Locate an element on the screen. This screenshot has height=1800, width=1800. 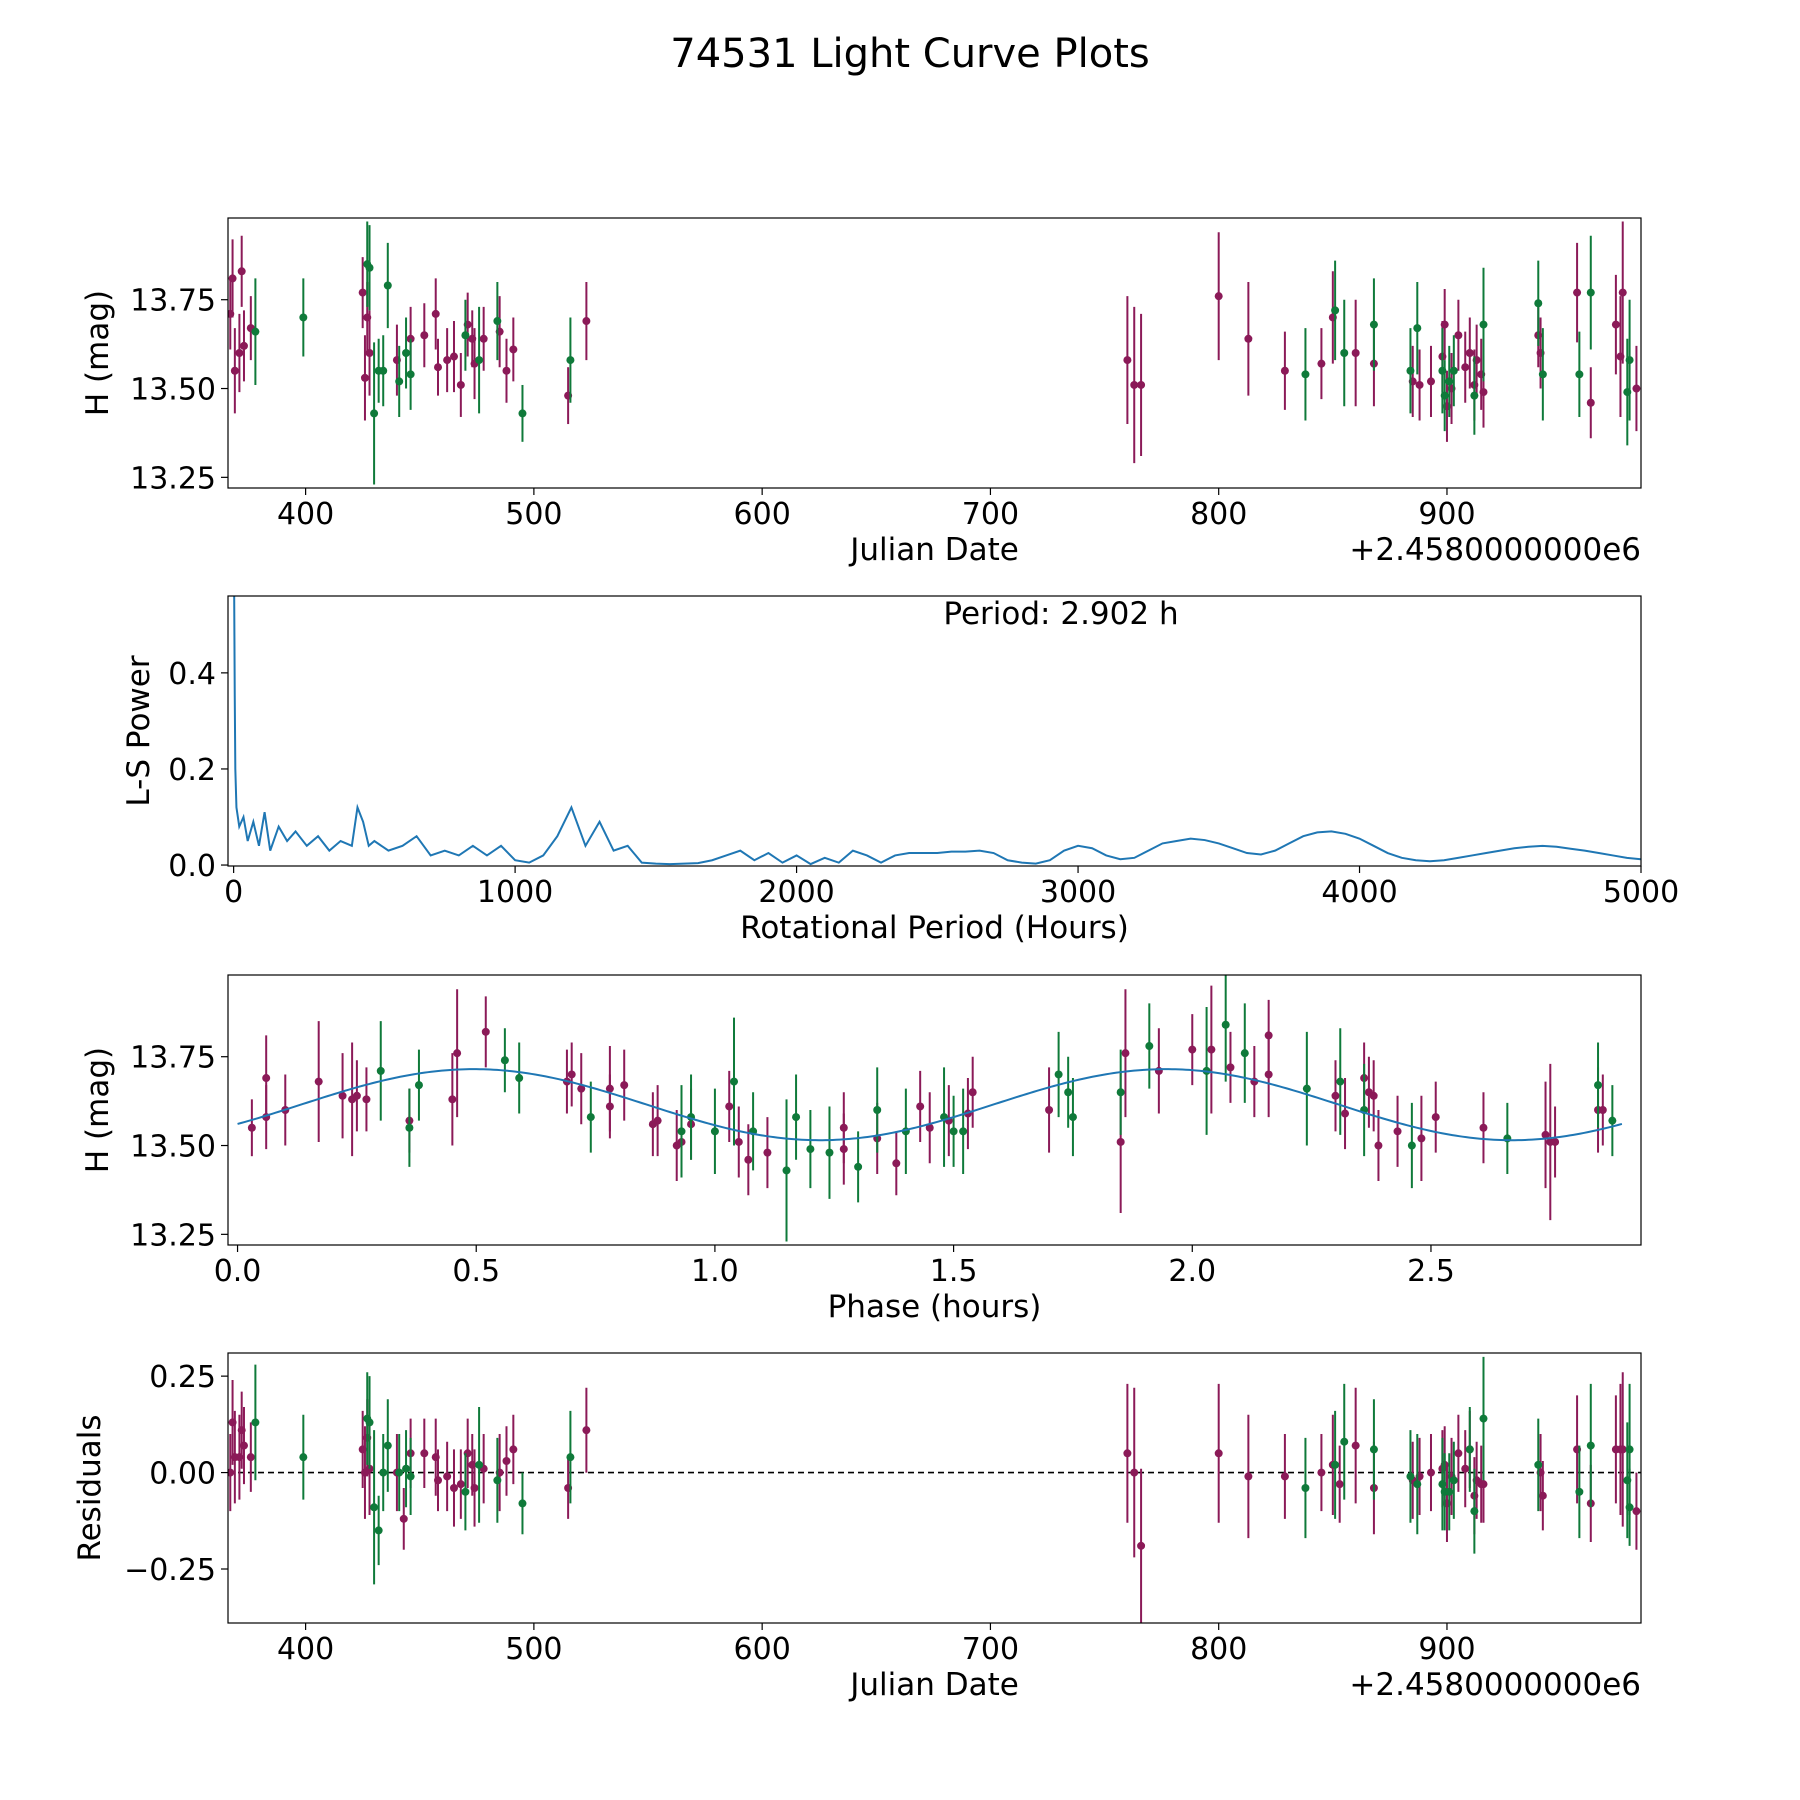
y-tick-label: 0.4 is located at coordinates (192, 674).